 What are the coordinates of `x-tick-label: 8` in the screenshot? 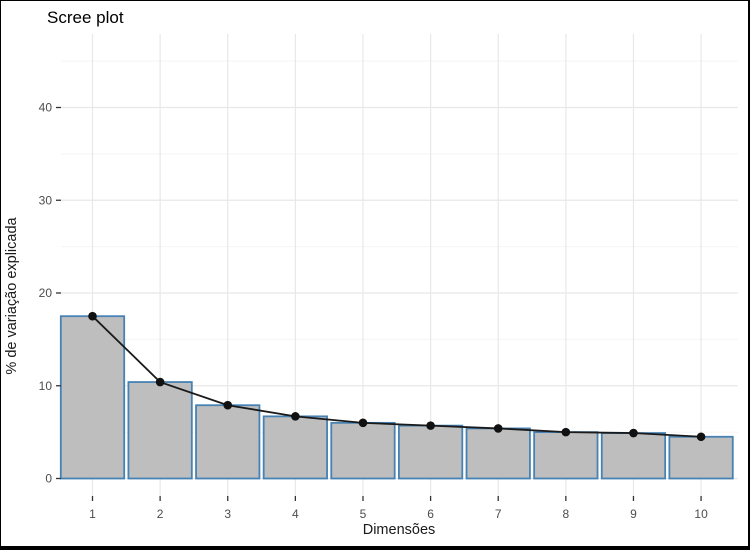 It's located at (565, 514).